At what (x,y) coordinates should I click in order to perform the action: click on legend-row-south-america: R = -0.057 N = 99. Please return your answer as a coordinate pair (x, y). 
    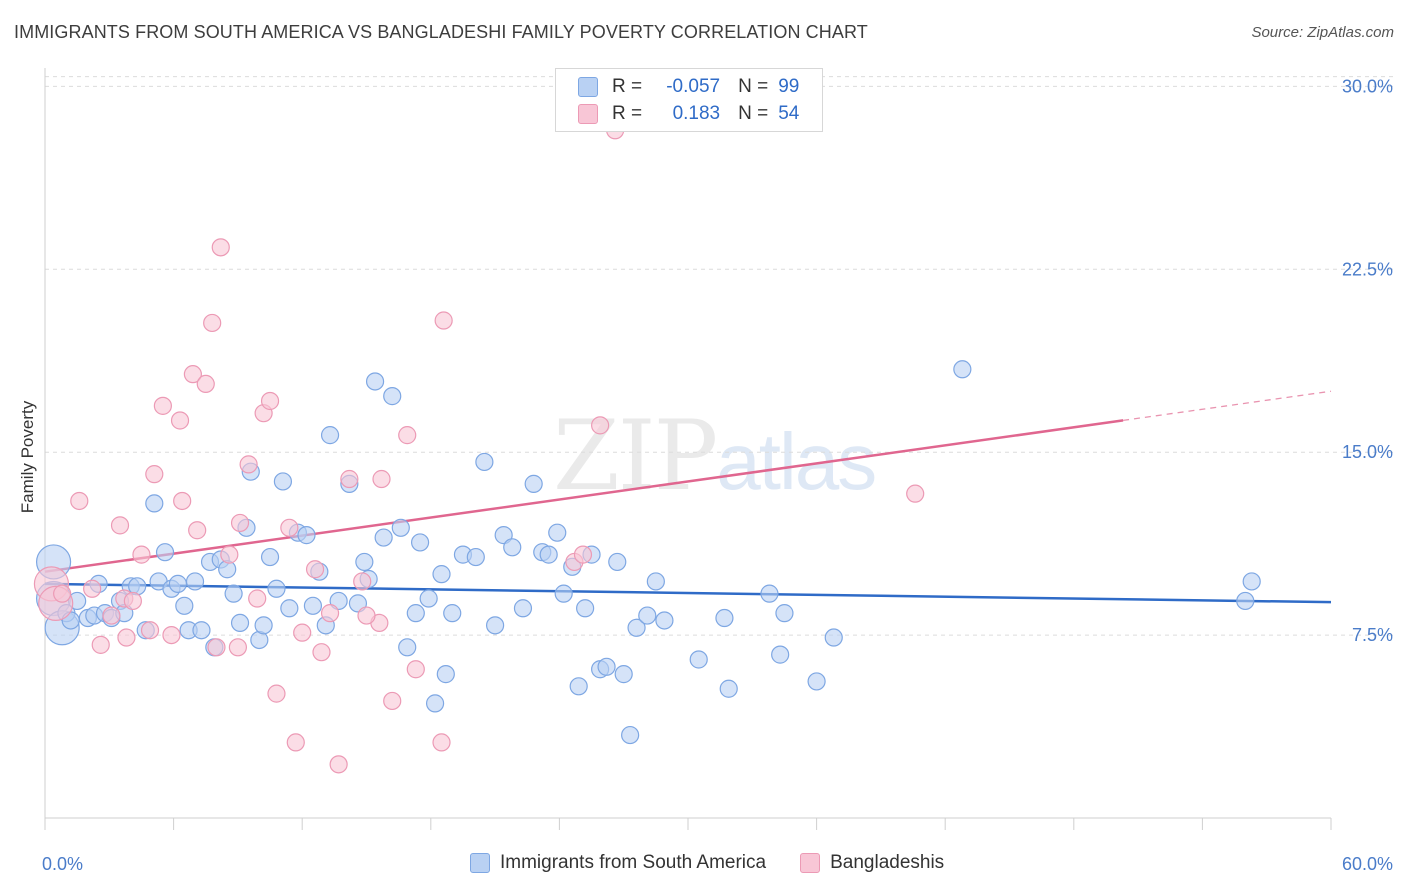
    Looking at the image, I should click on (688, 87).